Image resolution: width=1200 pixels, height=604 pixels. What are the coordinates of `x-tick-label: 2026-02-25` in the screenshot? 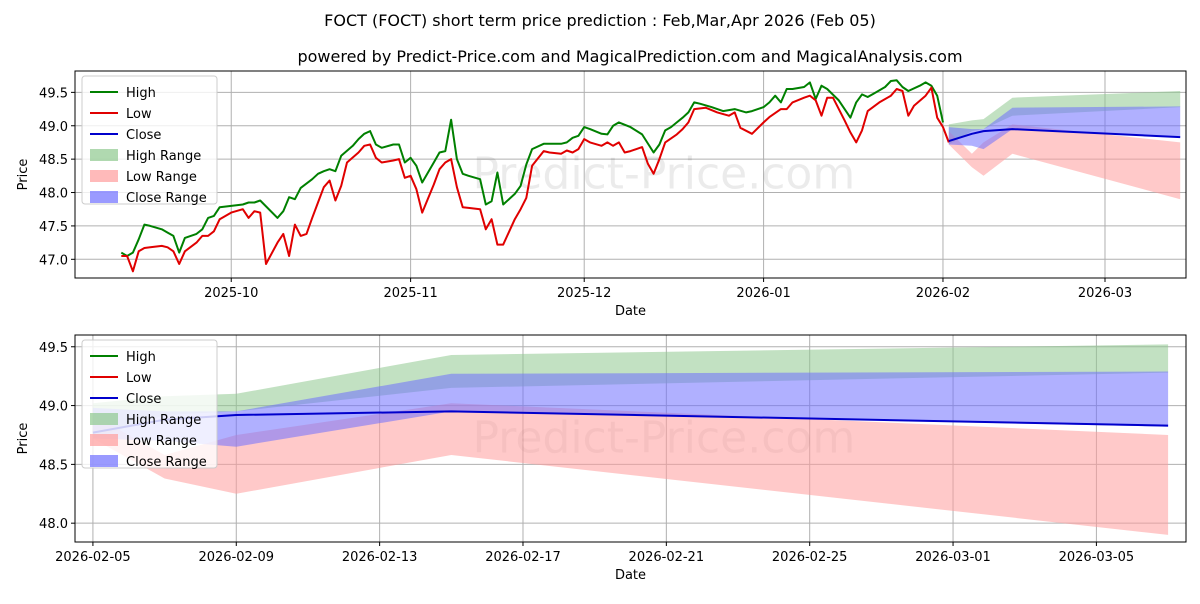 It's located at (810, 557).